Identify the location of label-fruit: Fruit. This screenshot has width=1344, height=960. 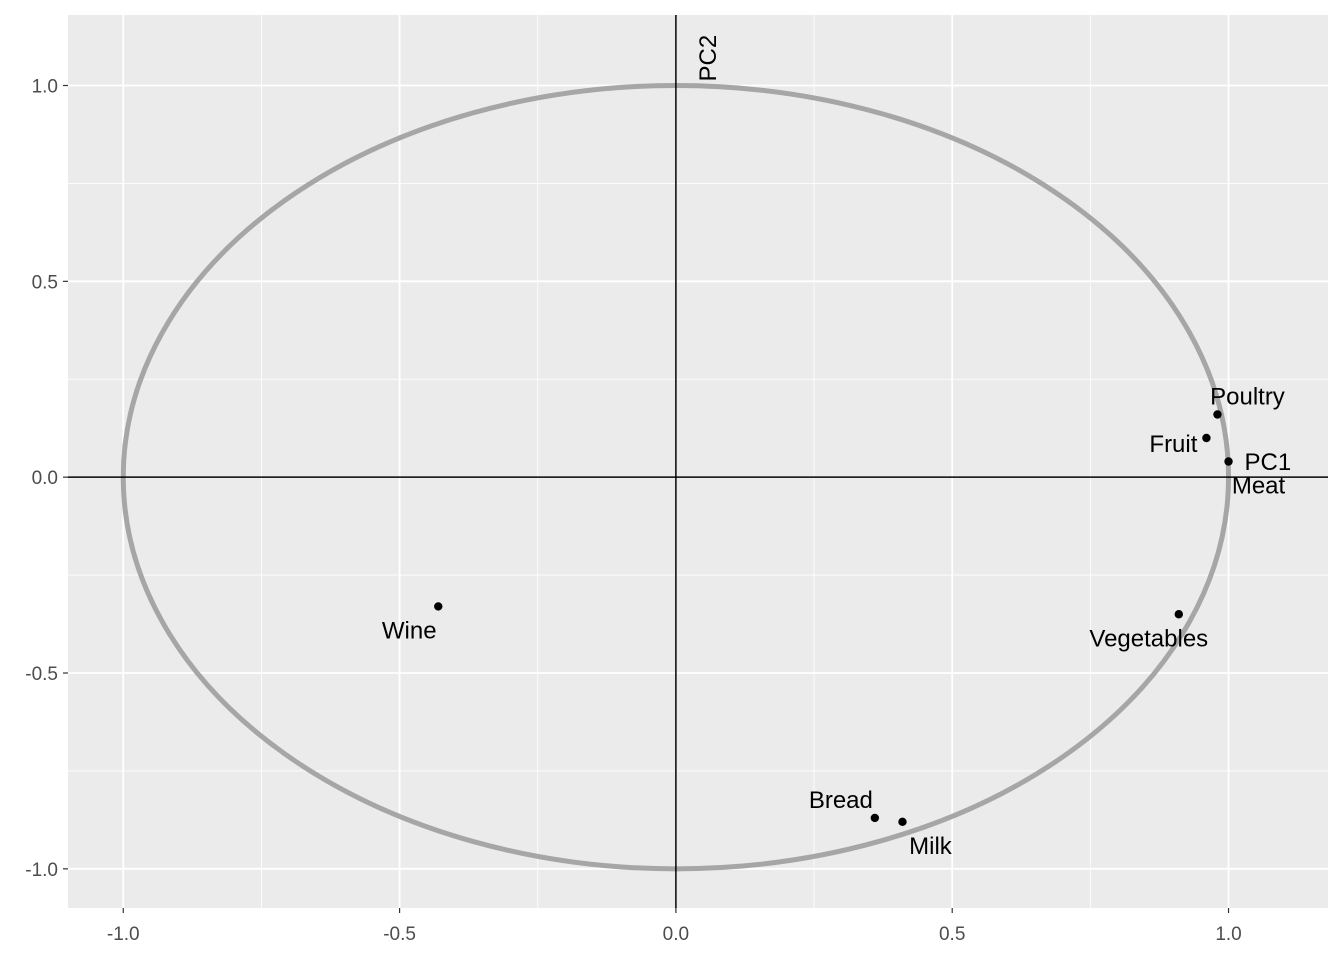
(1173, 444).